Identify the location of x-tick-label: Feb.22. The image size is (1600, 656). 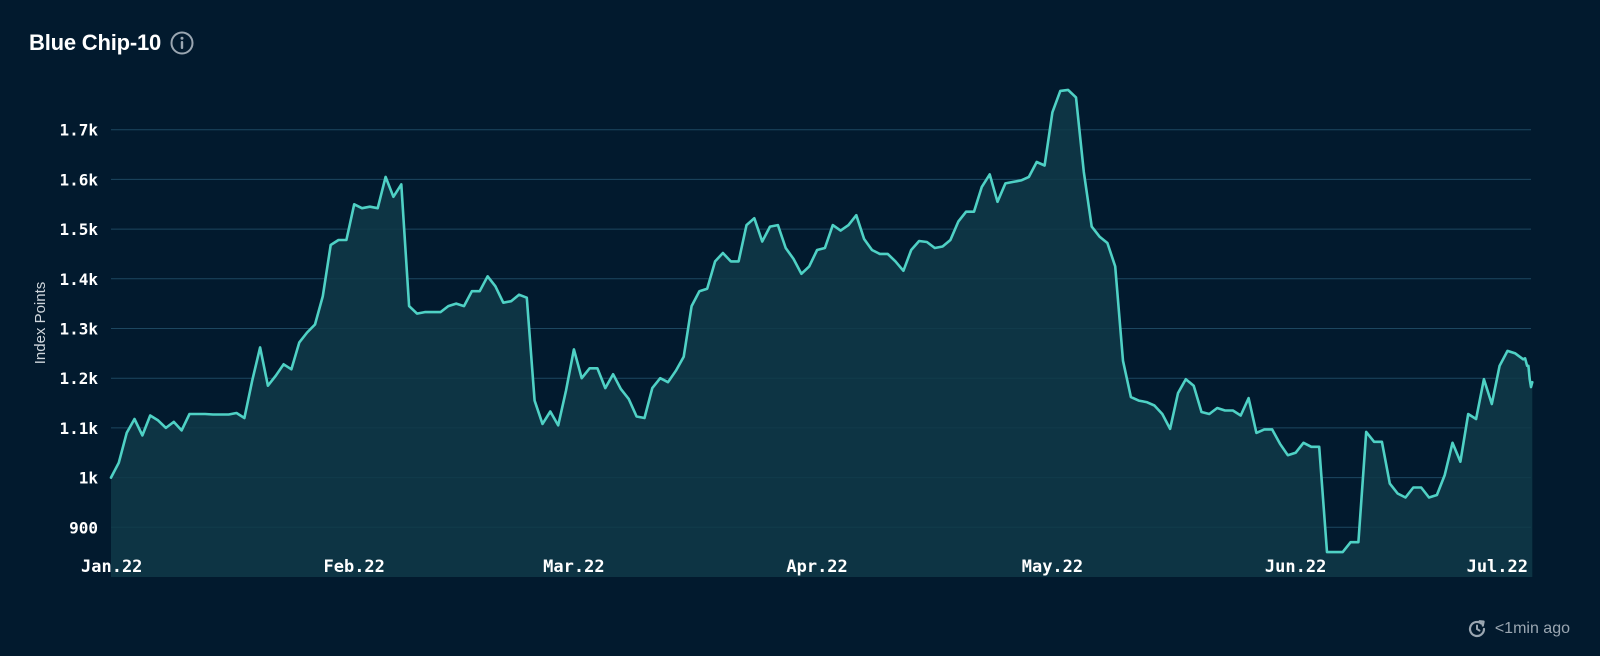
(353, 567).